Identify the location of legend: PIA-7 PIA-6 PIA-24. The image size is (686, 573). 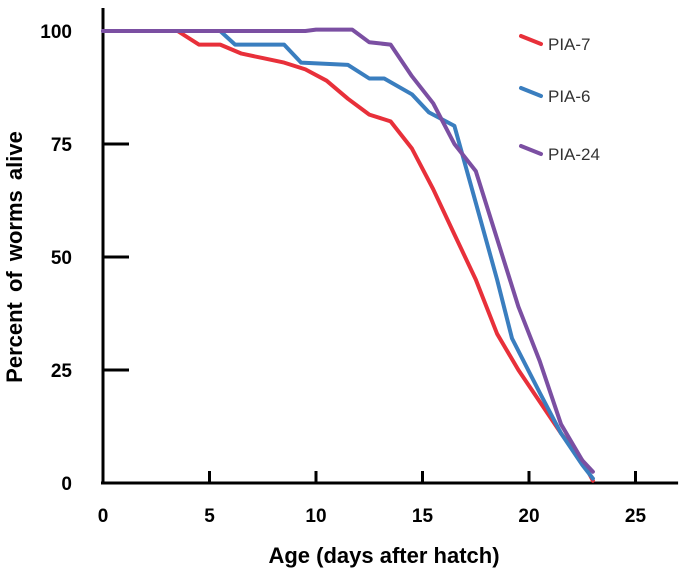
(559, 99).